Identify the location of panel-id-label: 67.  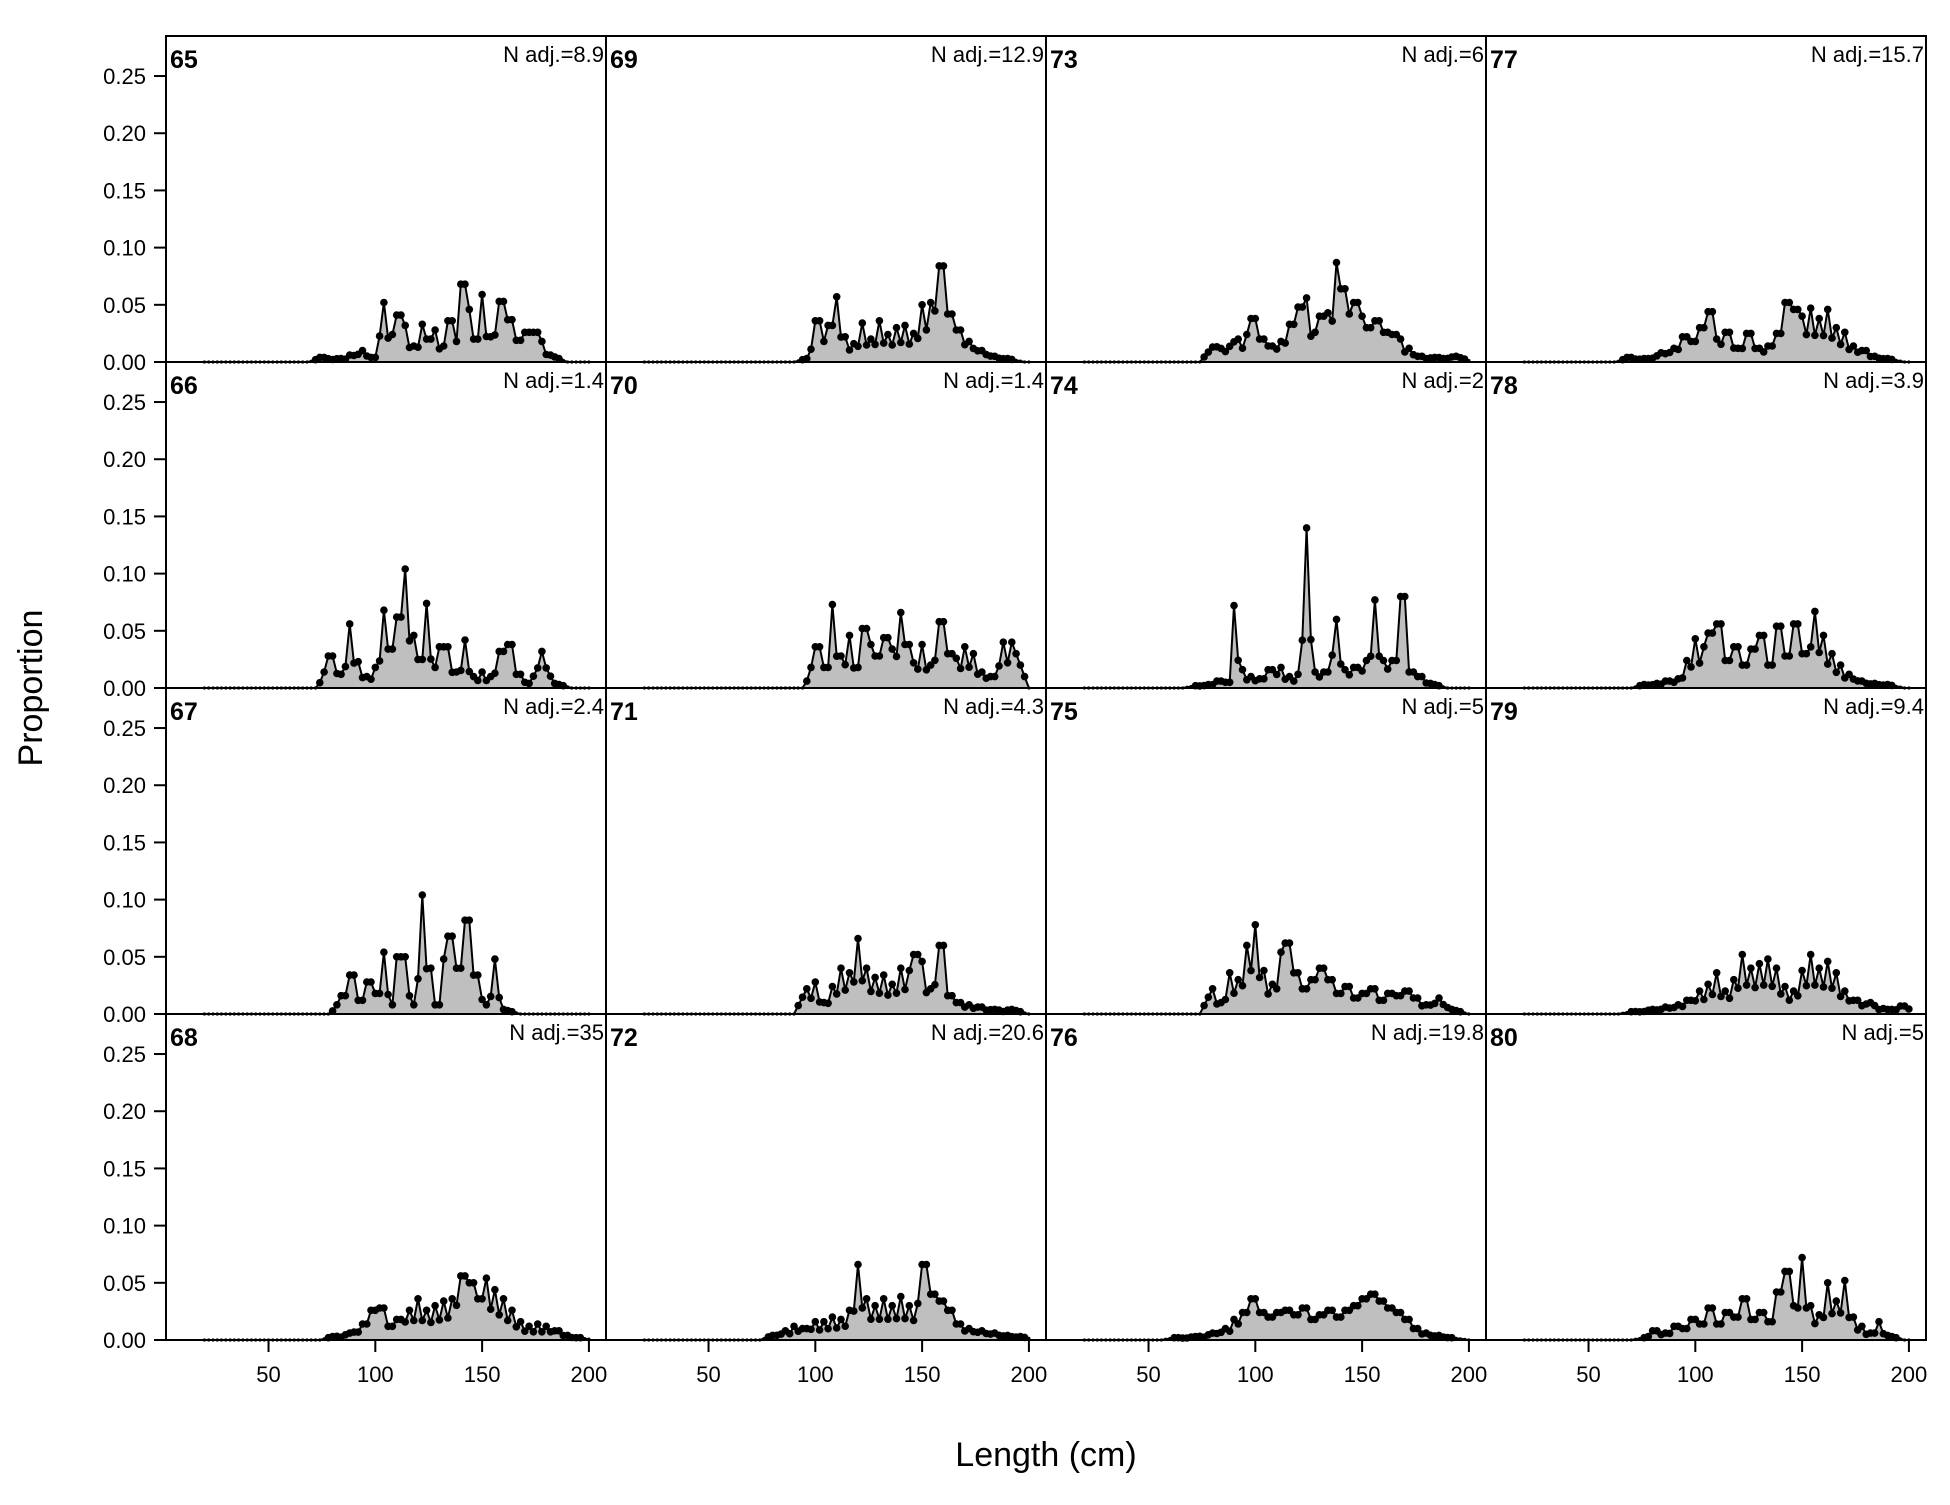
(184, 712).